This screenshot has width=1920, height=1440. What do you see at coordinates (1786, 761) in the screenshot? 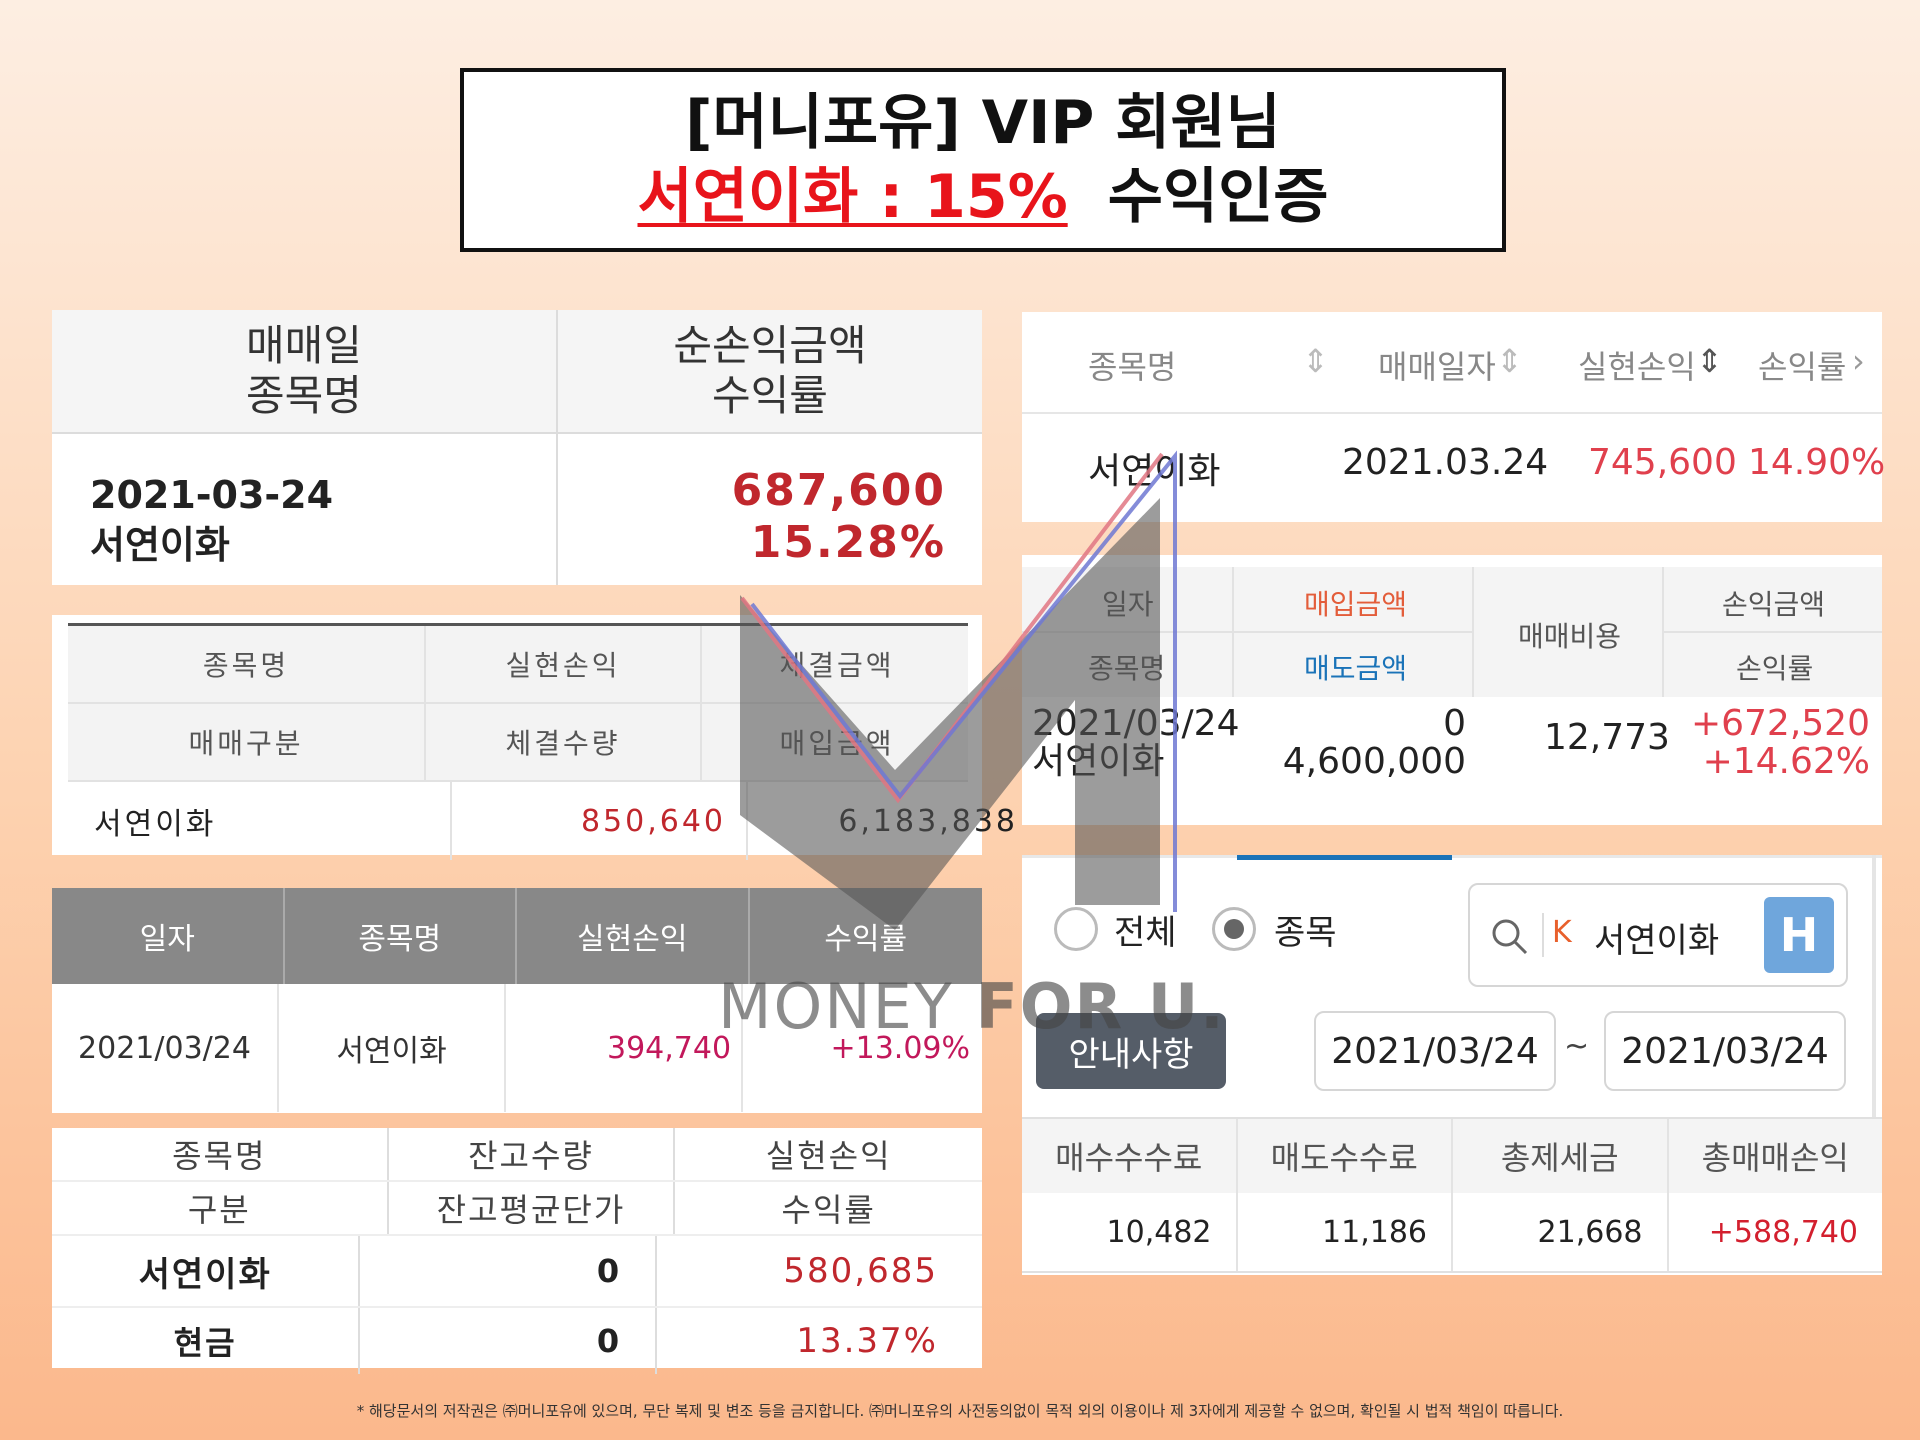
I see `cell-pl-rate: +14.62%` at bounding box center [1786, 761].